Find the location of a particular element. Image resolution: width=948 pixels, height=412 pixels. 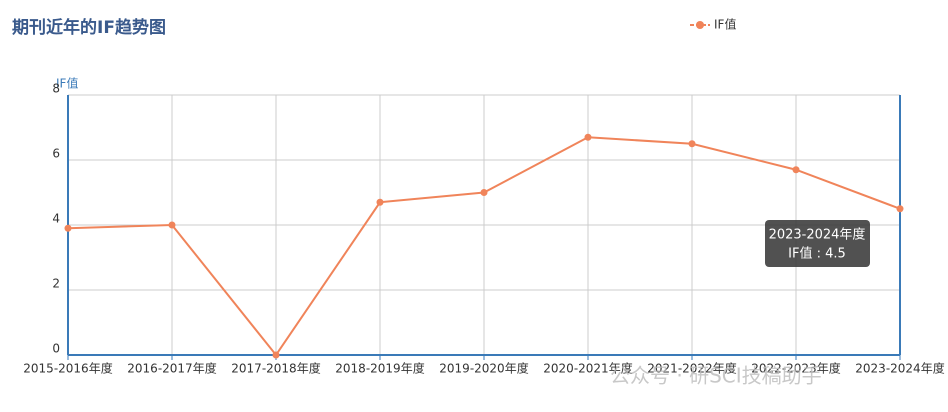

y-tick-label: 6 is located at coordinates (56, 154).